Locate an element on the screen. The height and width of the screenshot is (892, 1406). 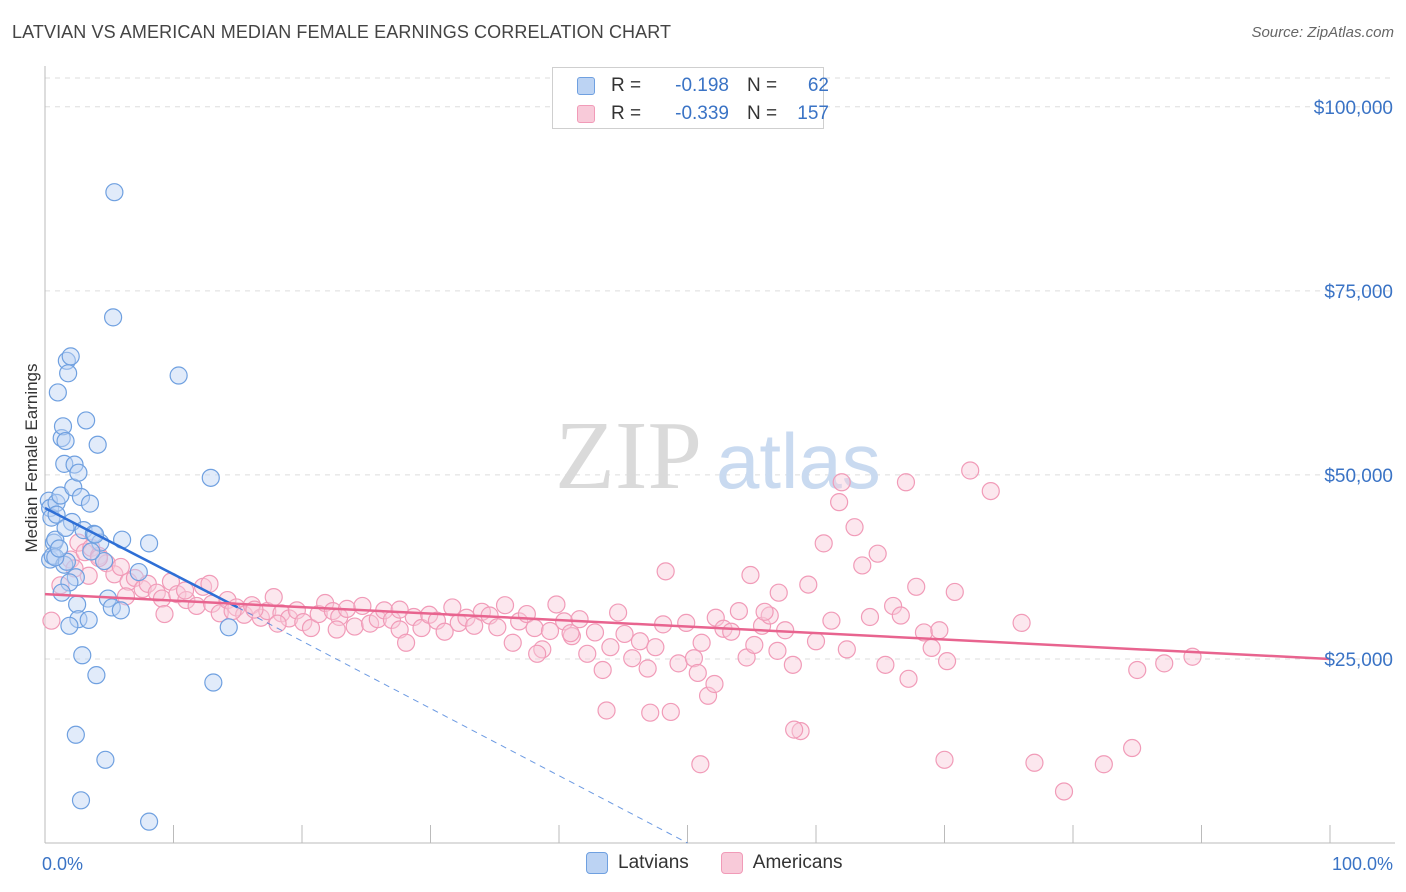
correlation-legend: R = -0.198 N = 62 R = -0.339 N = 157 is located at coordinates (690, 98).